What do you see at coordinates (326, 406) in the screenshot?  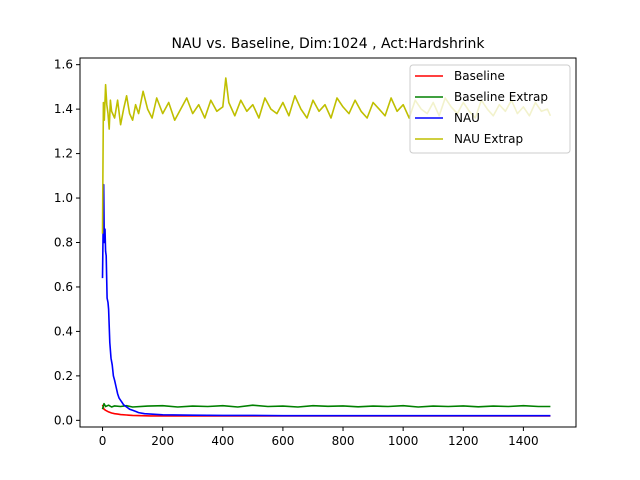 I see `series-line-baseline-extrap` at bounding box center [326, 406].